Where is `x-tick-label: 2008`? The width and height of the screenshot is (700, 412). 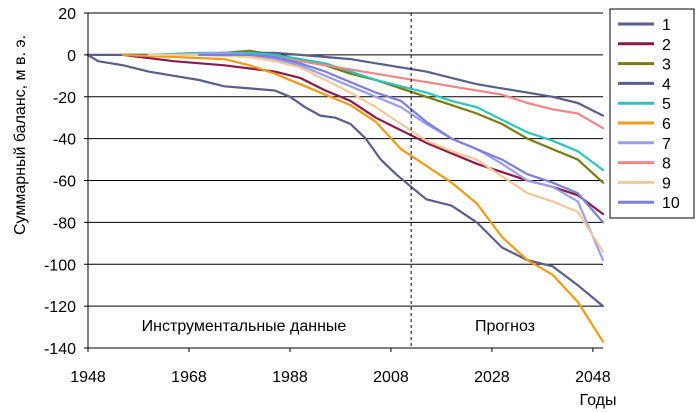 x-tick-label: 2008 is located at coordinates (391, 377).